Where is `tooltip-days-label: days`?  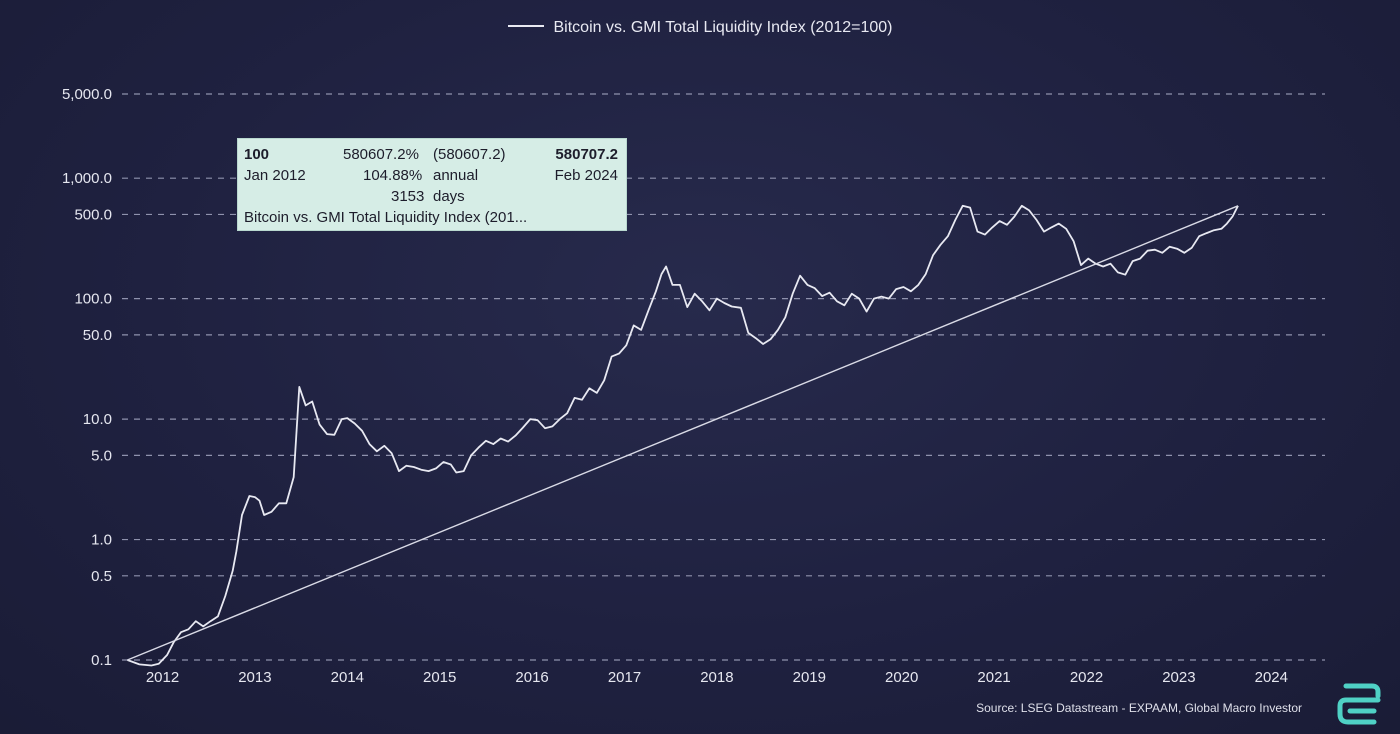 tooltip-days-label: days is located at coordinates (449, 196).